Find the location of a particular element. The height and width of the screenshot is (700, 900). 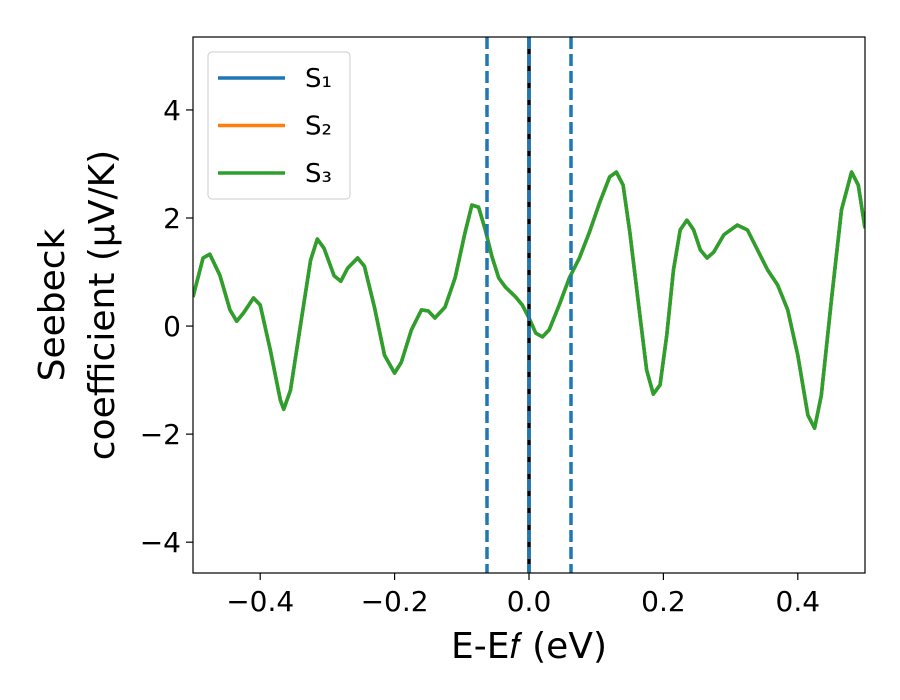

y-tick-label: −2 is located at coordinates (160, 434).